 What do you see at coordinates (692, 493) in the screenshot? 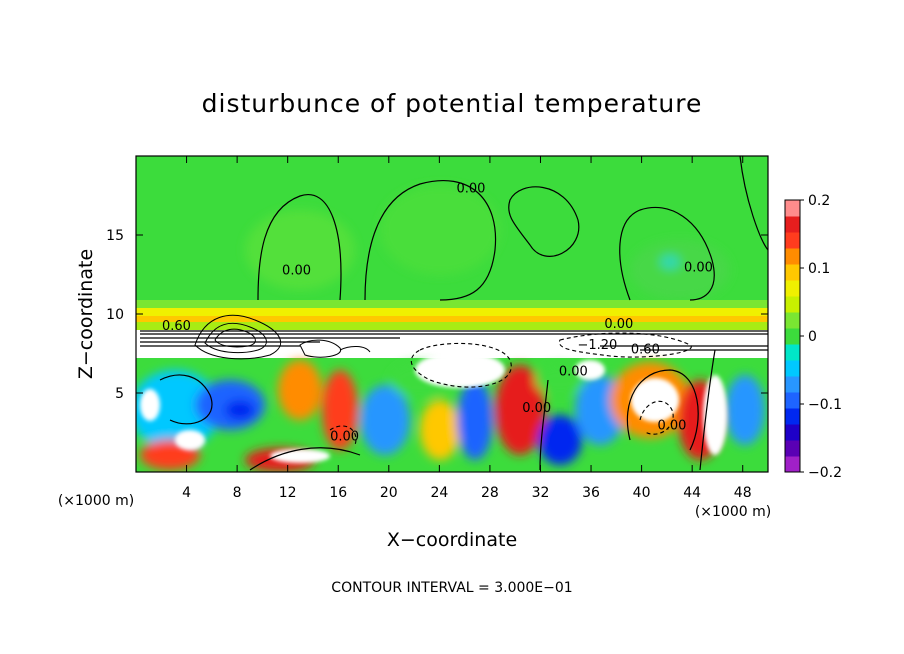
I see `x-tick-label: 44` at bounding box center [692, 493].